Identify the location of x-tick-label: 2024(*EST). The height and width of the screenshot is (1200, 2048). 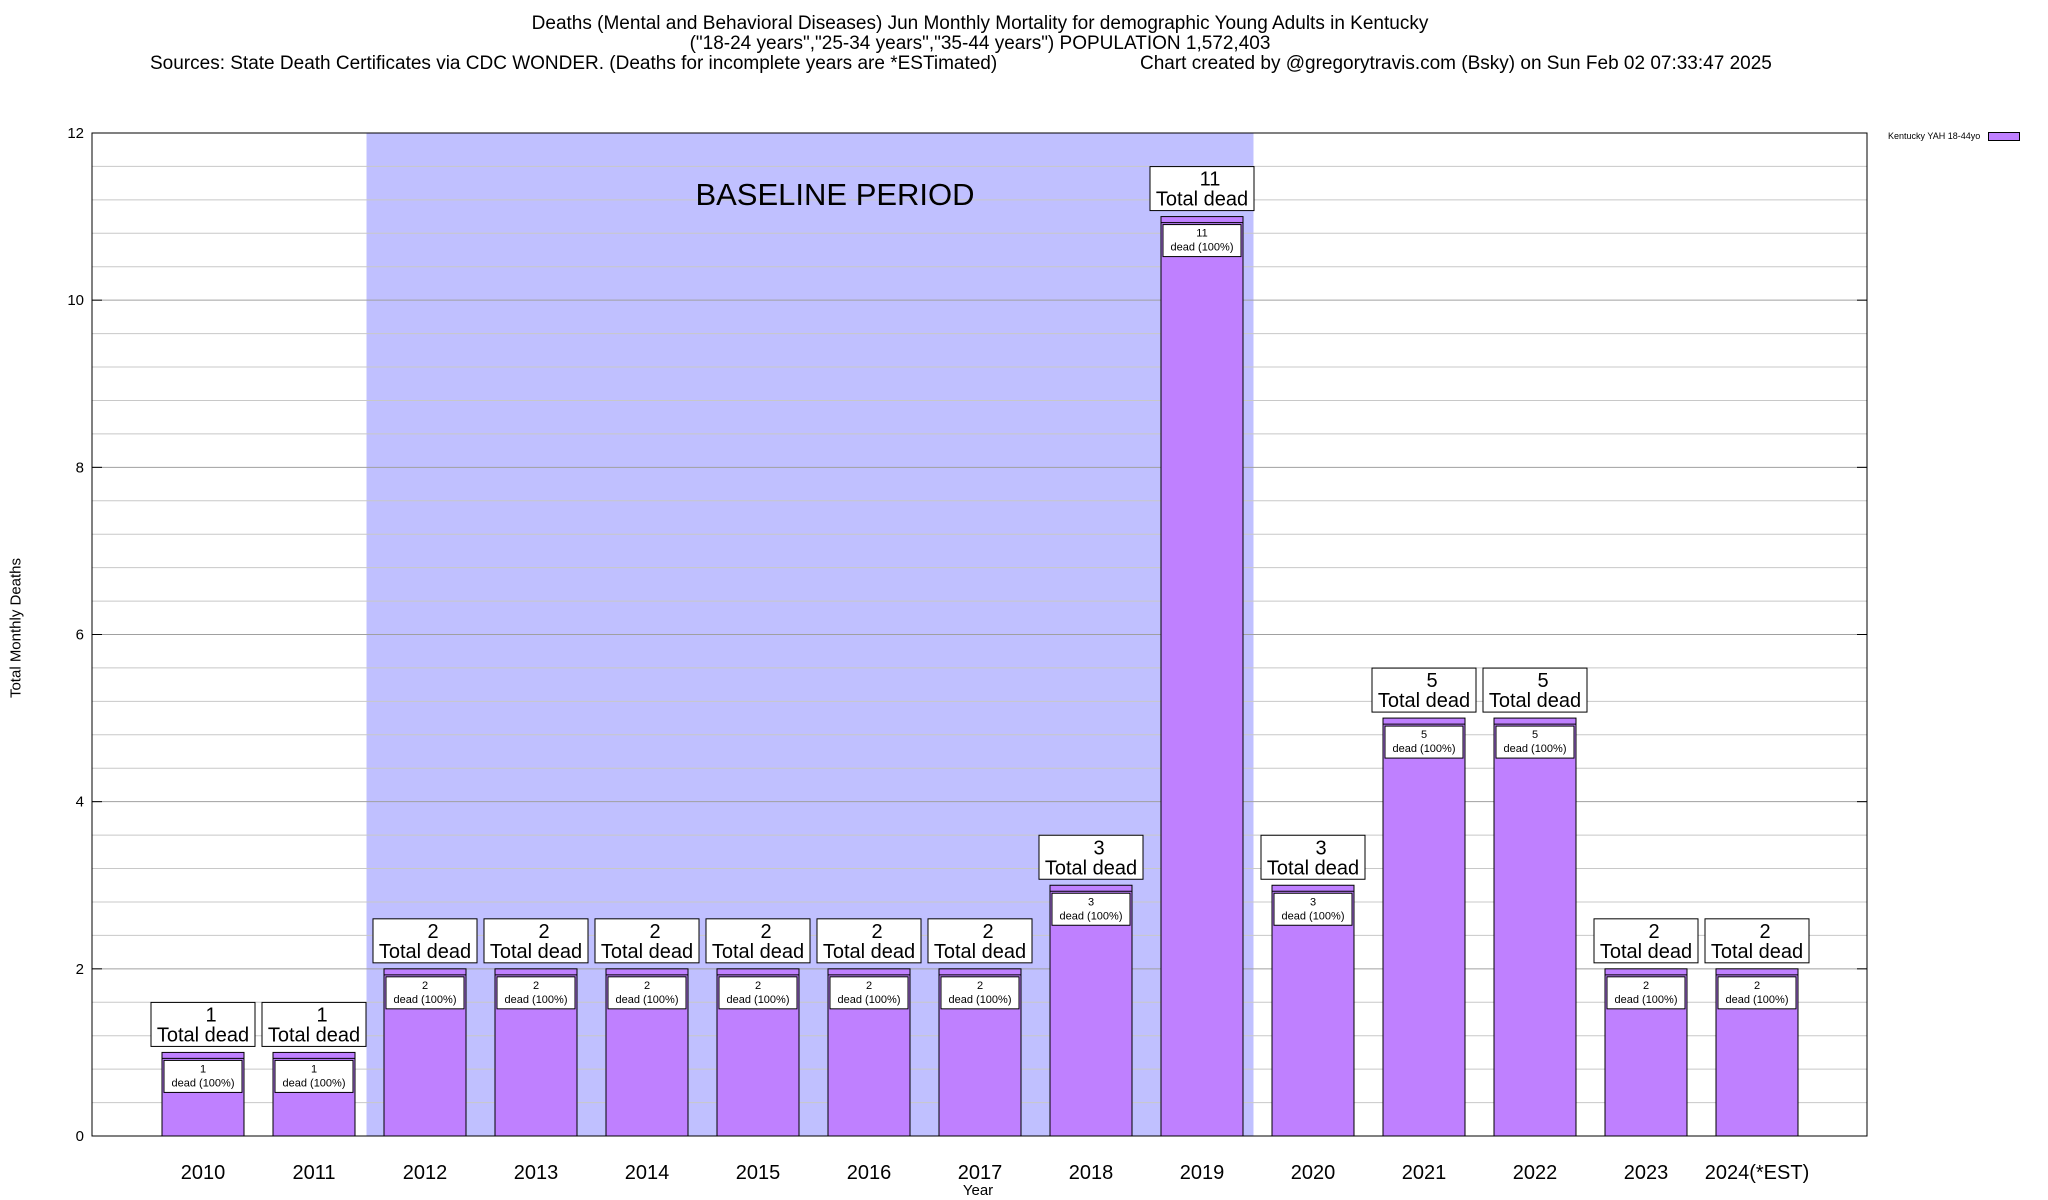
(1757, 1173).